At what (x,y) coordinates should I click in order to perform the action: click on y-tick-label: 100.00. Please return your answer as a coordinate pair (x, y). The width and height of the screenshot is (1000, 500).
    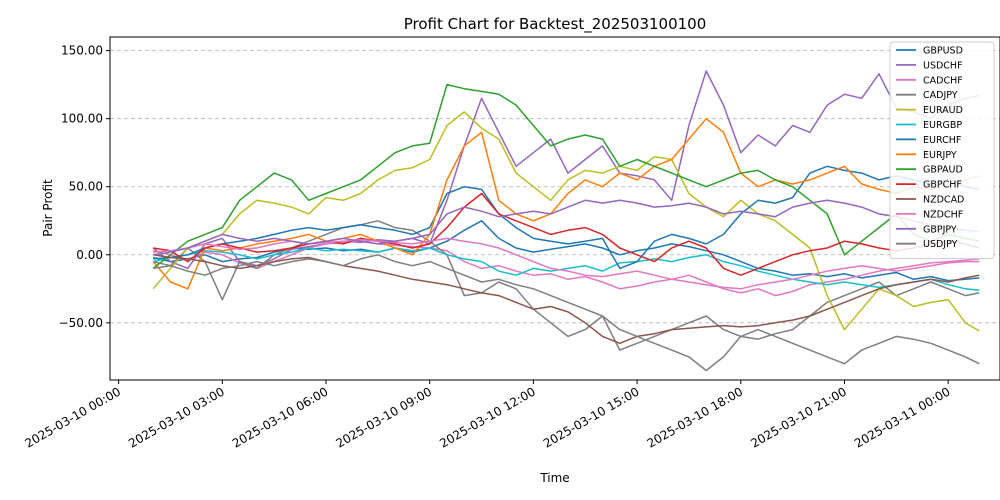
    Looking at the image, I should click on (82, 119).